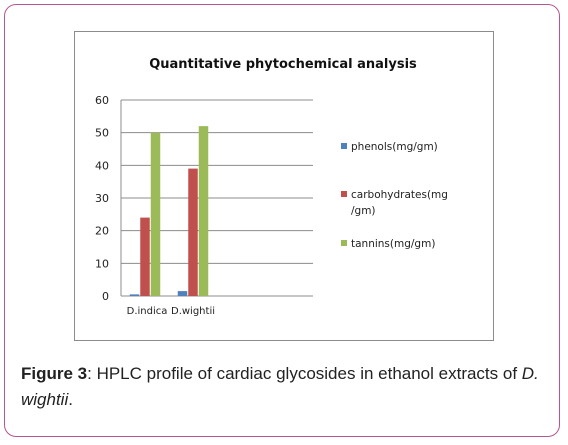 This screenshot has height=445, width=568. I want to click on y-tick-label: 60, so click(102, 100).